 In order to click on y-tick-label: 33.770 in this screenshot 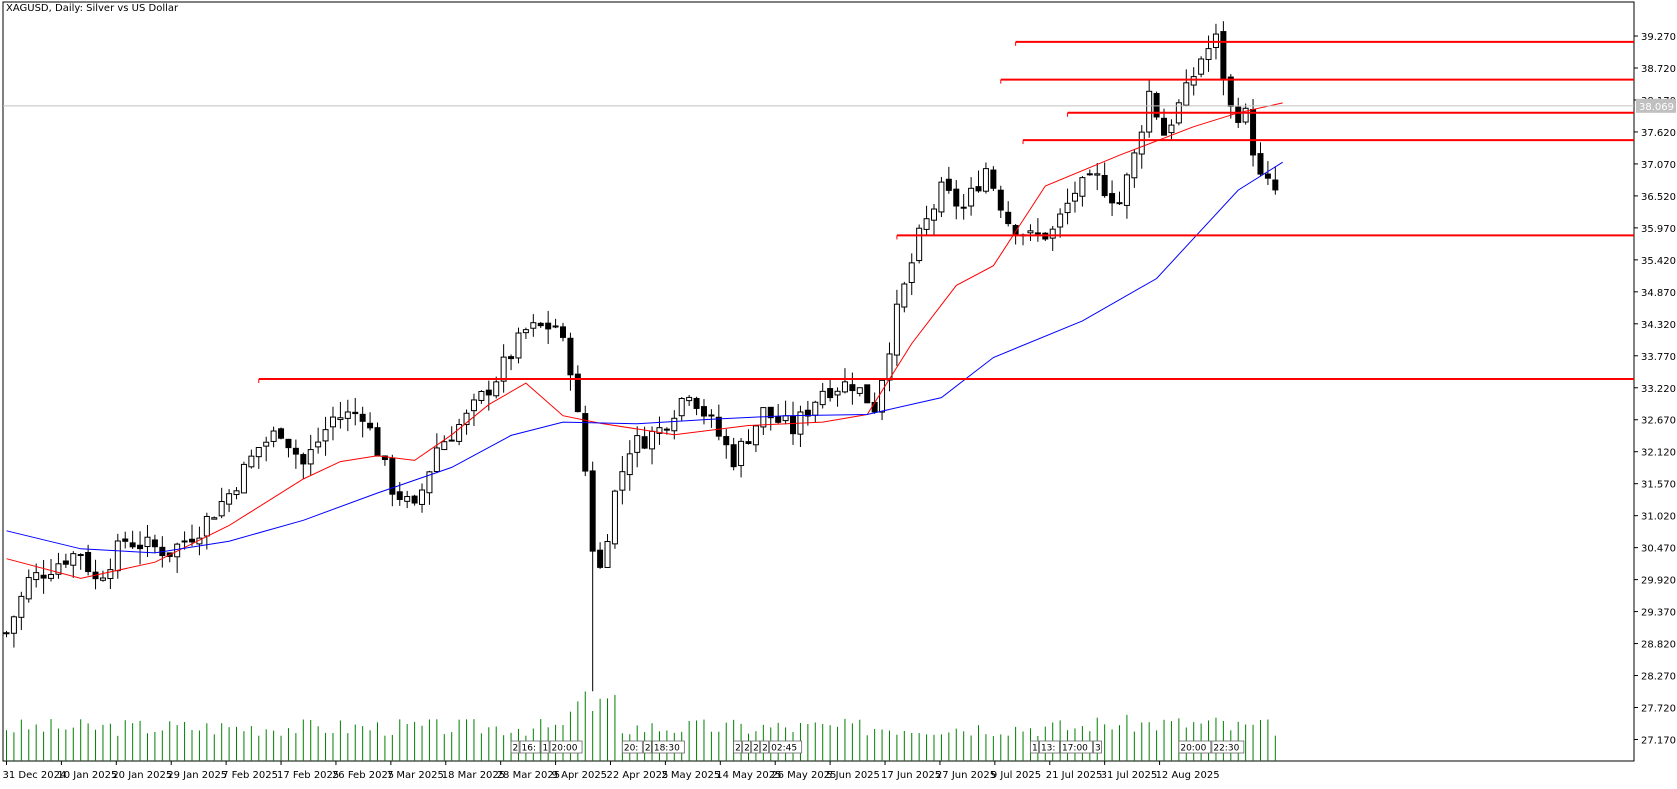, I will do `click(1658, 357)`.